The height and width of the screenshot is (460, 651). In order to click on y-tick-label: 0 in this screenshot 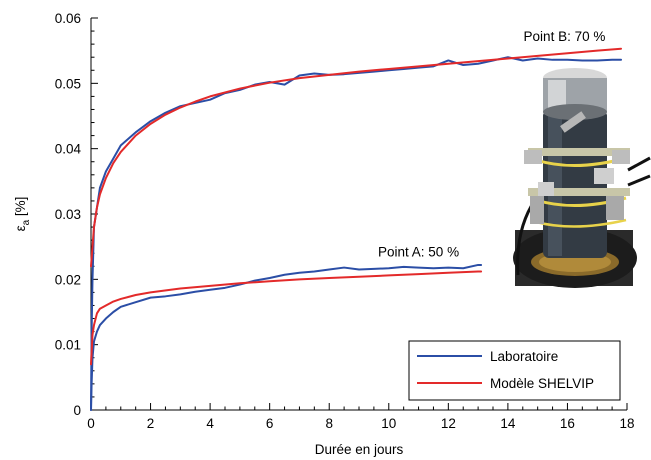, I will do `click(77, 410)`.